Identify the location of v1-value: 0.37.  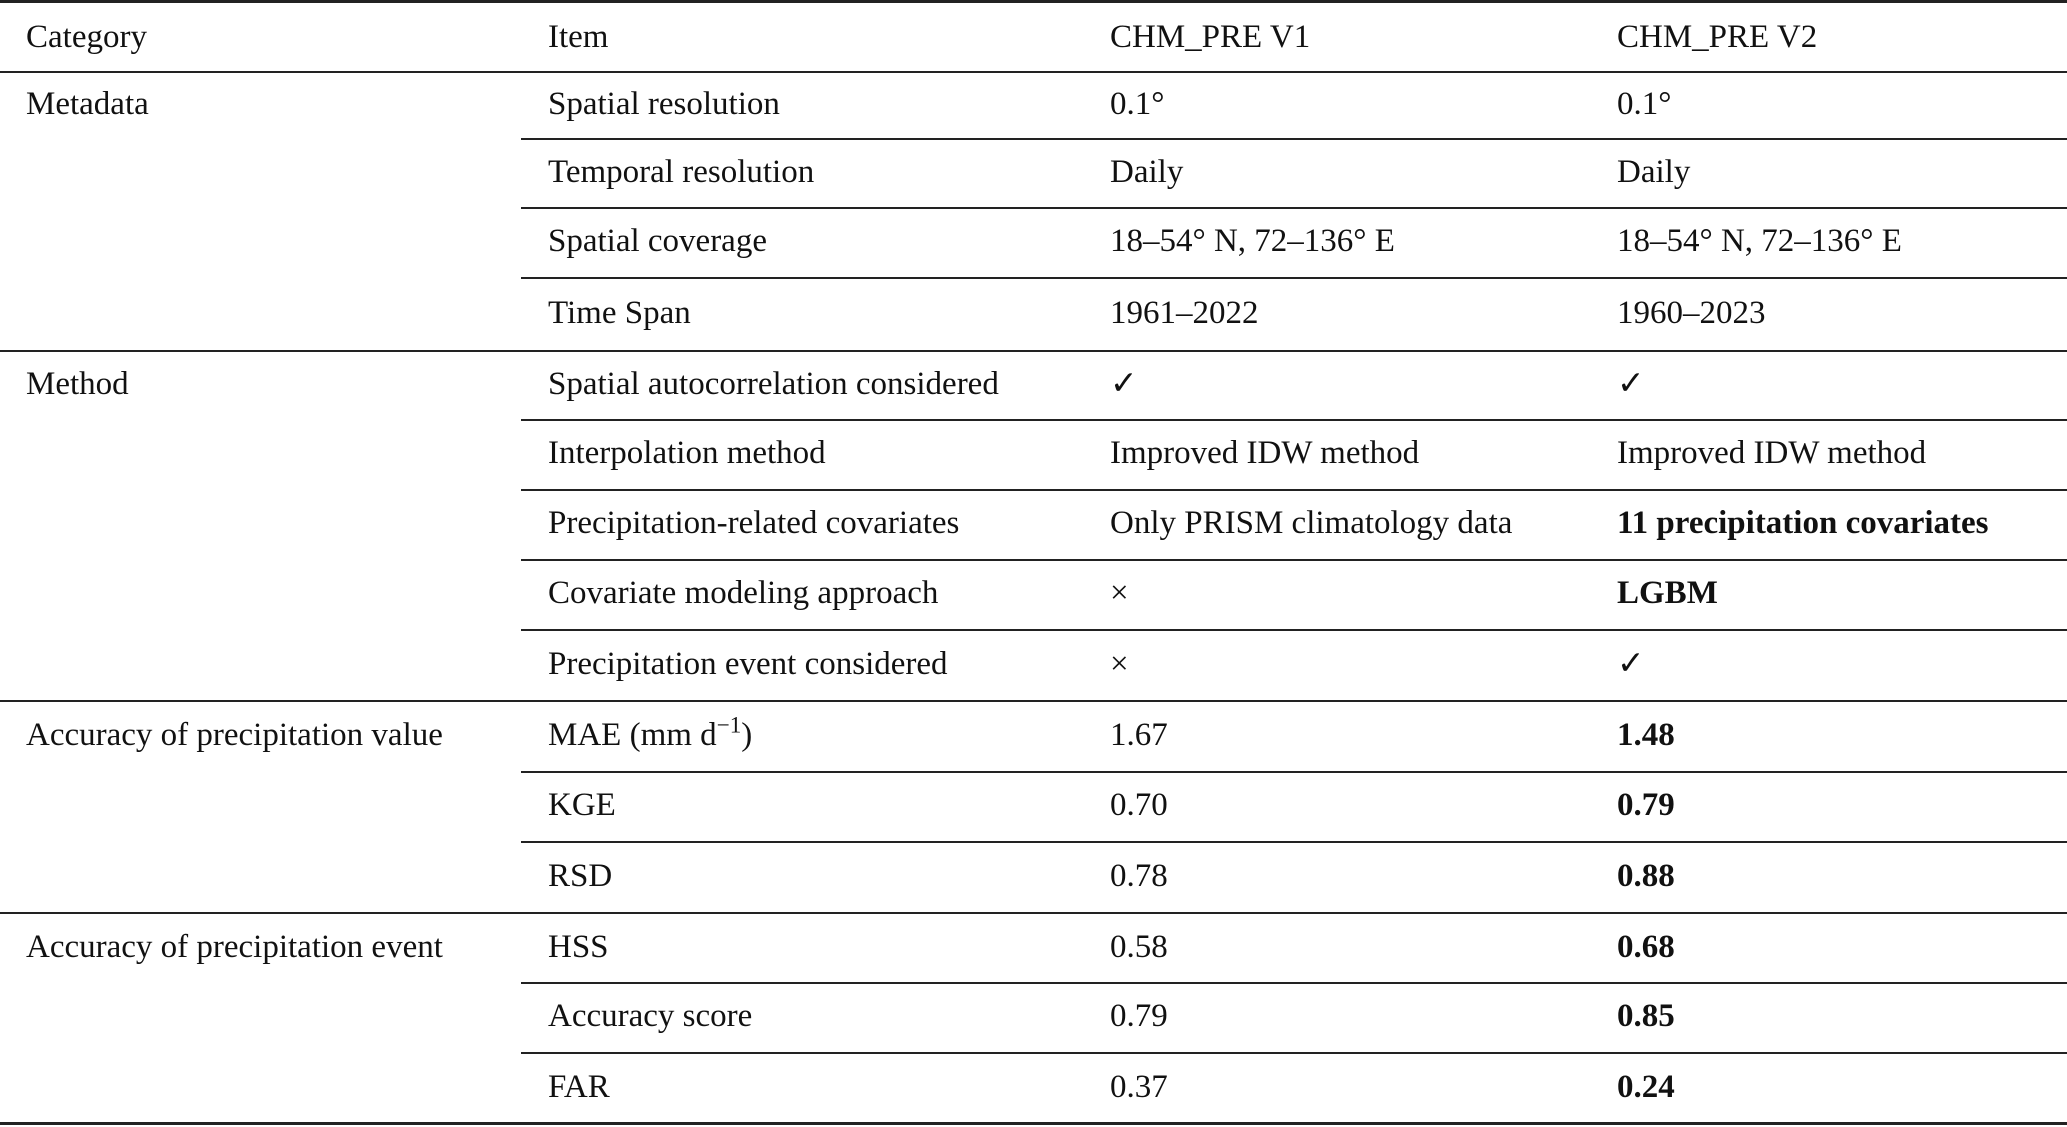
(1139, 1086).